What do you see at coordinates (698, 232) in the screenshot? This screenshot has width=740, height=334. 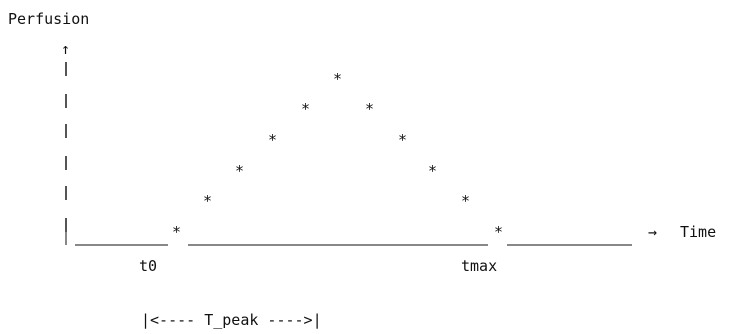 I see `x-axis-label: Time` at bounding box center [698, 232].